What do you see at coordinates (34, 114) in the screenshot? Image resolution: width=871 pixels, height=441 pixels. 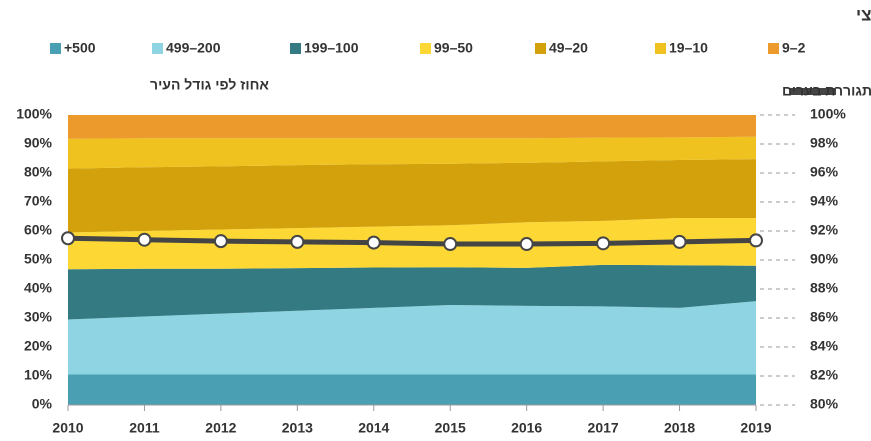 I see `y-tick-label: 100%` at bounding box center [34, 114].